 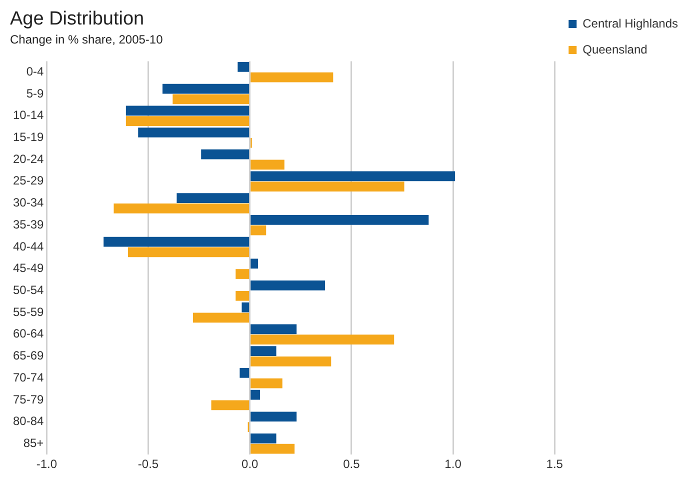 I want to click on y-tick-label: 80-84, so click(x=28, y=421).